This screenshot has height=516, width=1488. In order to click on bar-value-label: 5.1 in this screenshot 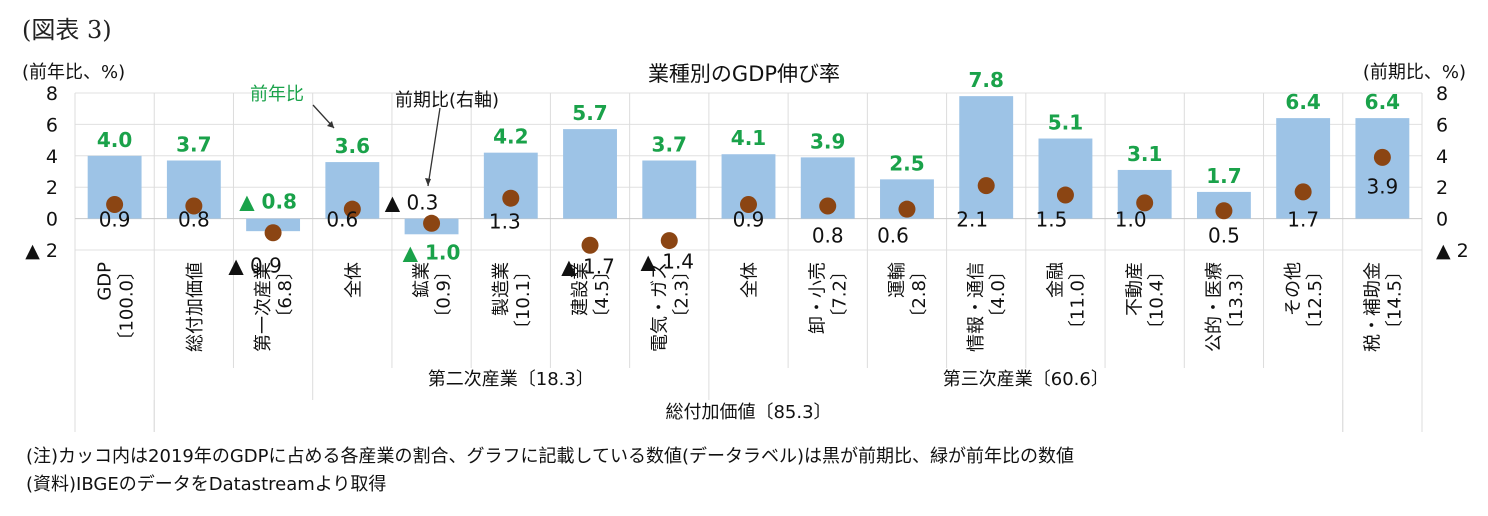, I will do `click(1065, 123)`.